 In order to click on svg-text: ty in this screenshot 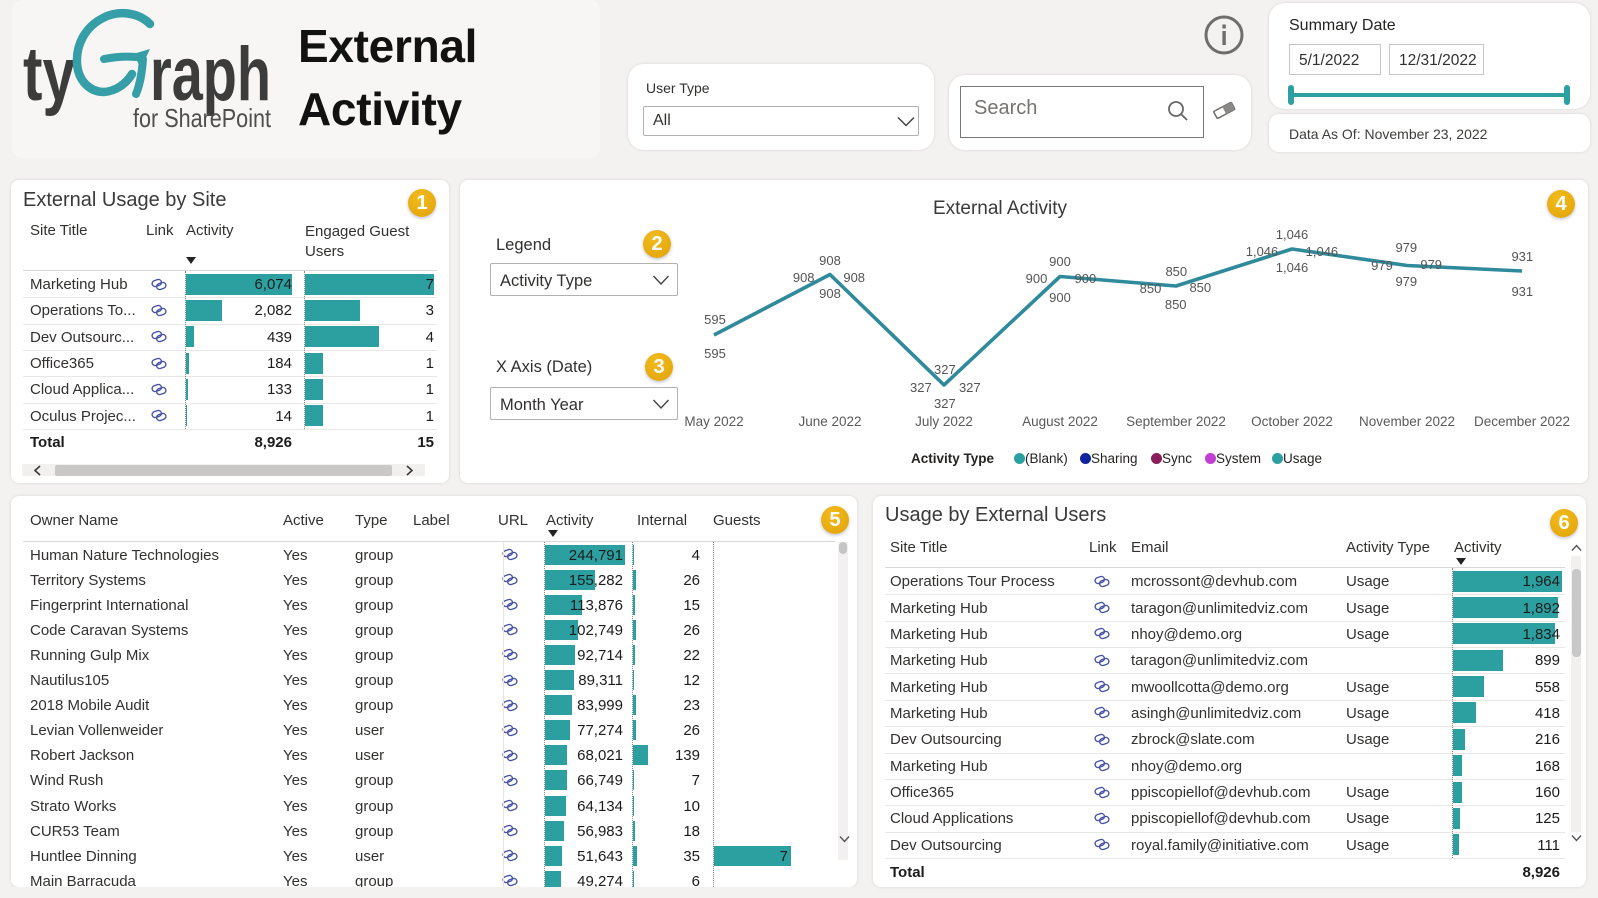, I will do `click(49, 74)`.